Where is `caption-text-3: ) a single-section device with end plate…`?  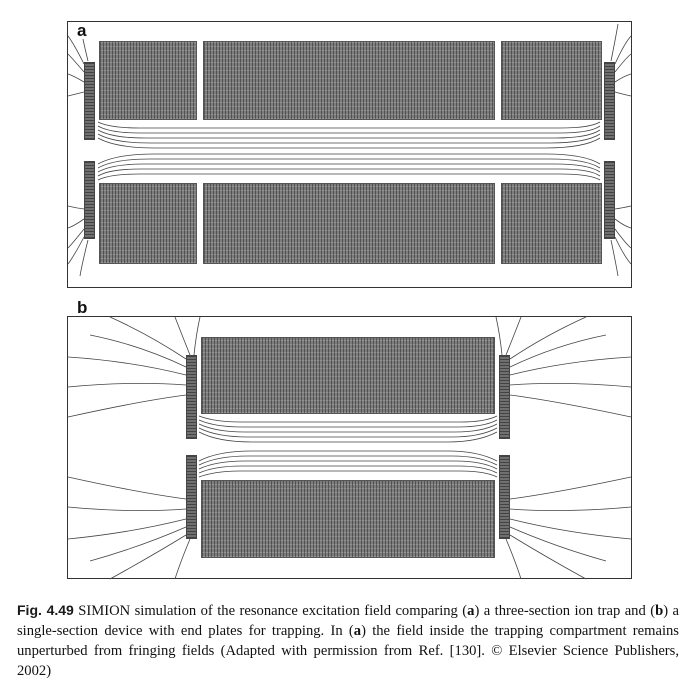
caption-text-3: ) a single-section device with end plate… is located at coordinates (348, 621).